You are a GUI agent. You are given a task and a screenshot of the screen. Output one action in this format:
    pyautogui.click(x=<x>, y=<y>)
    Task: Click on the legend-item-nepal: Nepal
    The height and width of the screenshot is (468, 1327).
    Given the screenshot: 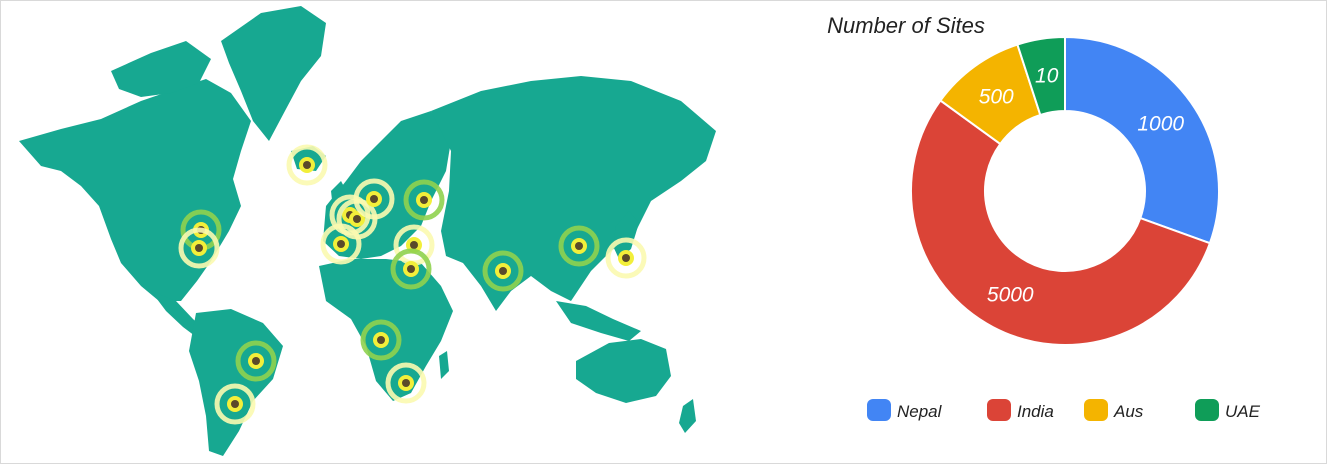 What is the action you would take?
    pyautogui.click(x=905, y=410)
    